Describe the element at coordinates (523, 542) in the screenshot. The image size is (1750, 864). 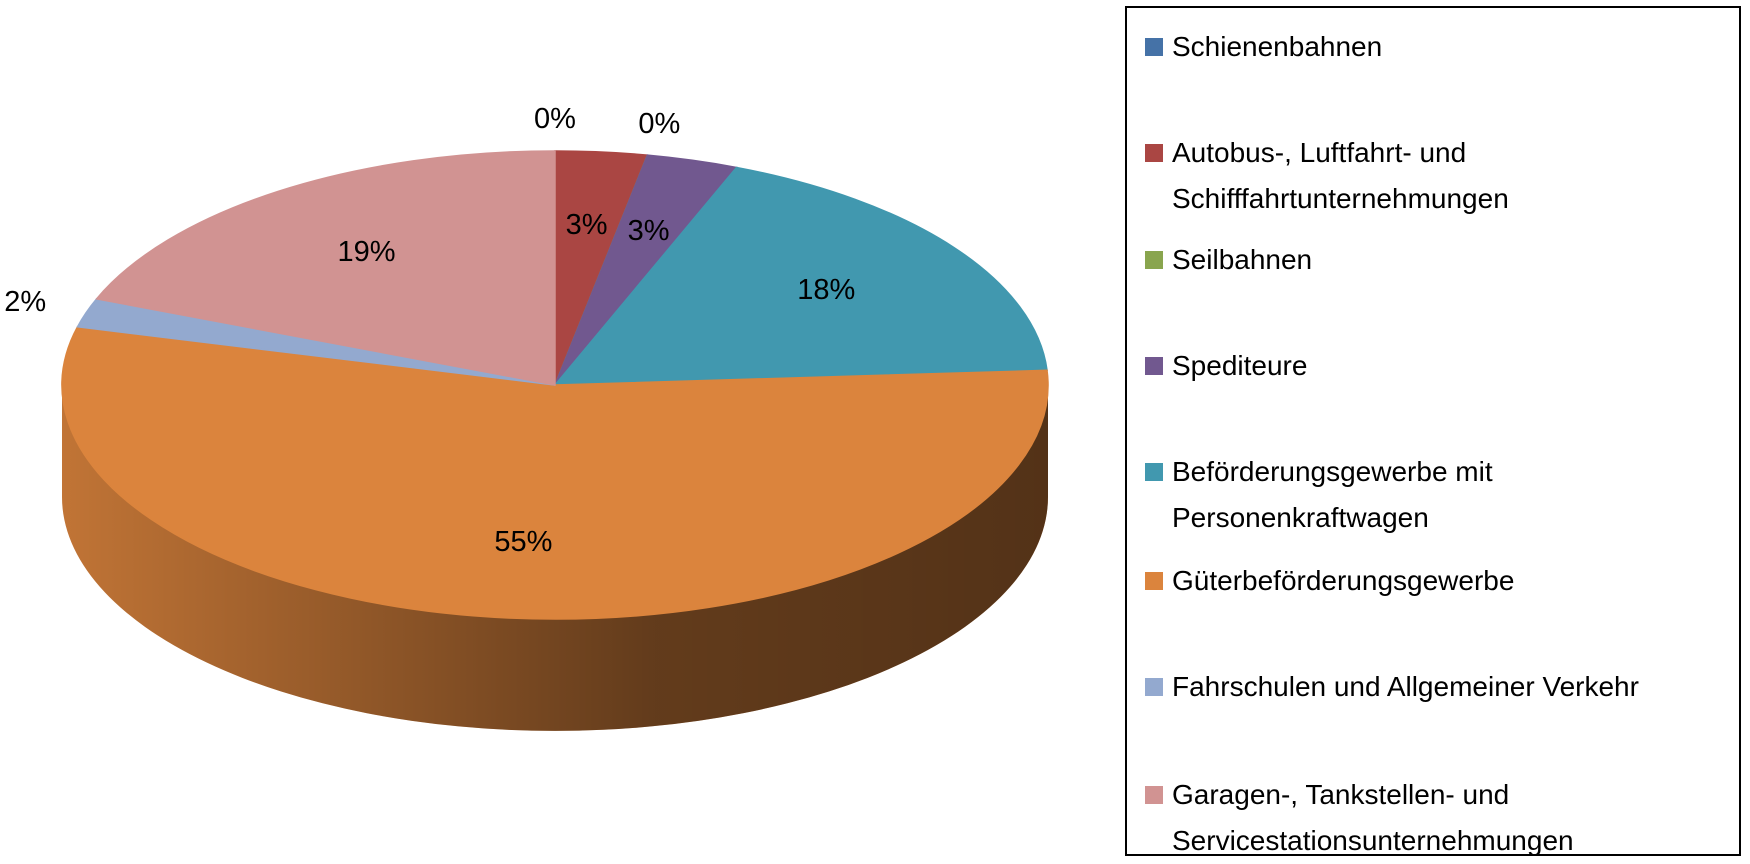
I see `data-label: 55%` at that location.